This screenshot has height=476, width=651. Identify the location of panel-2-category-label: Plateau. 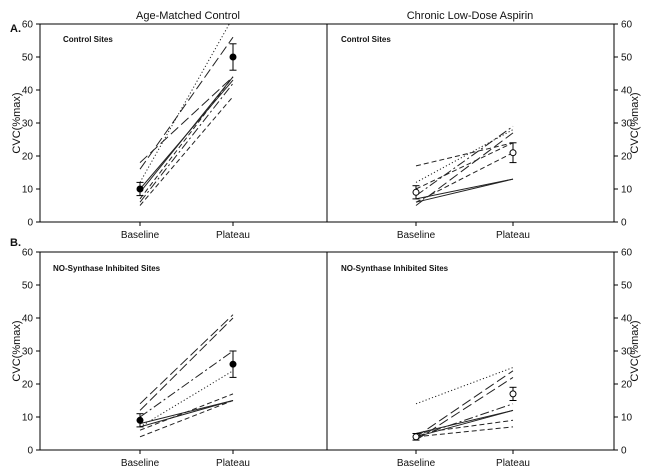
(513, 235).